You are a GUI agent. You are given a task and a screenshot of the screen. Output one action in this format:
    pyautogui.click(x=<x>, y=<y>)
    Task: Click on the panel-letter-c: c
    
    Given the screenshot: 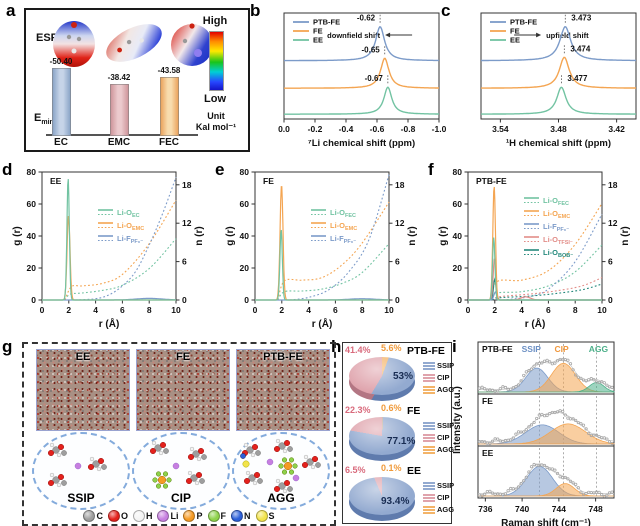 What is the action you would take?
    pyautogui.click(x=446, y=10)
    